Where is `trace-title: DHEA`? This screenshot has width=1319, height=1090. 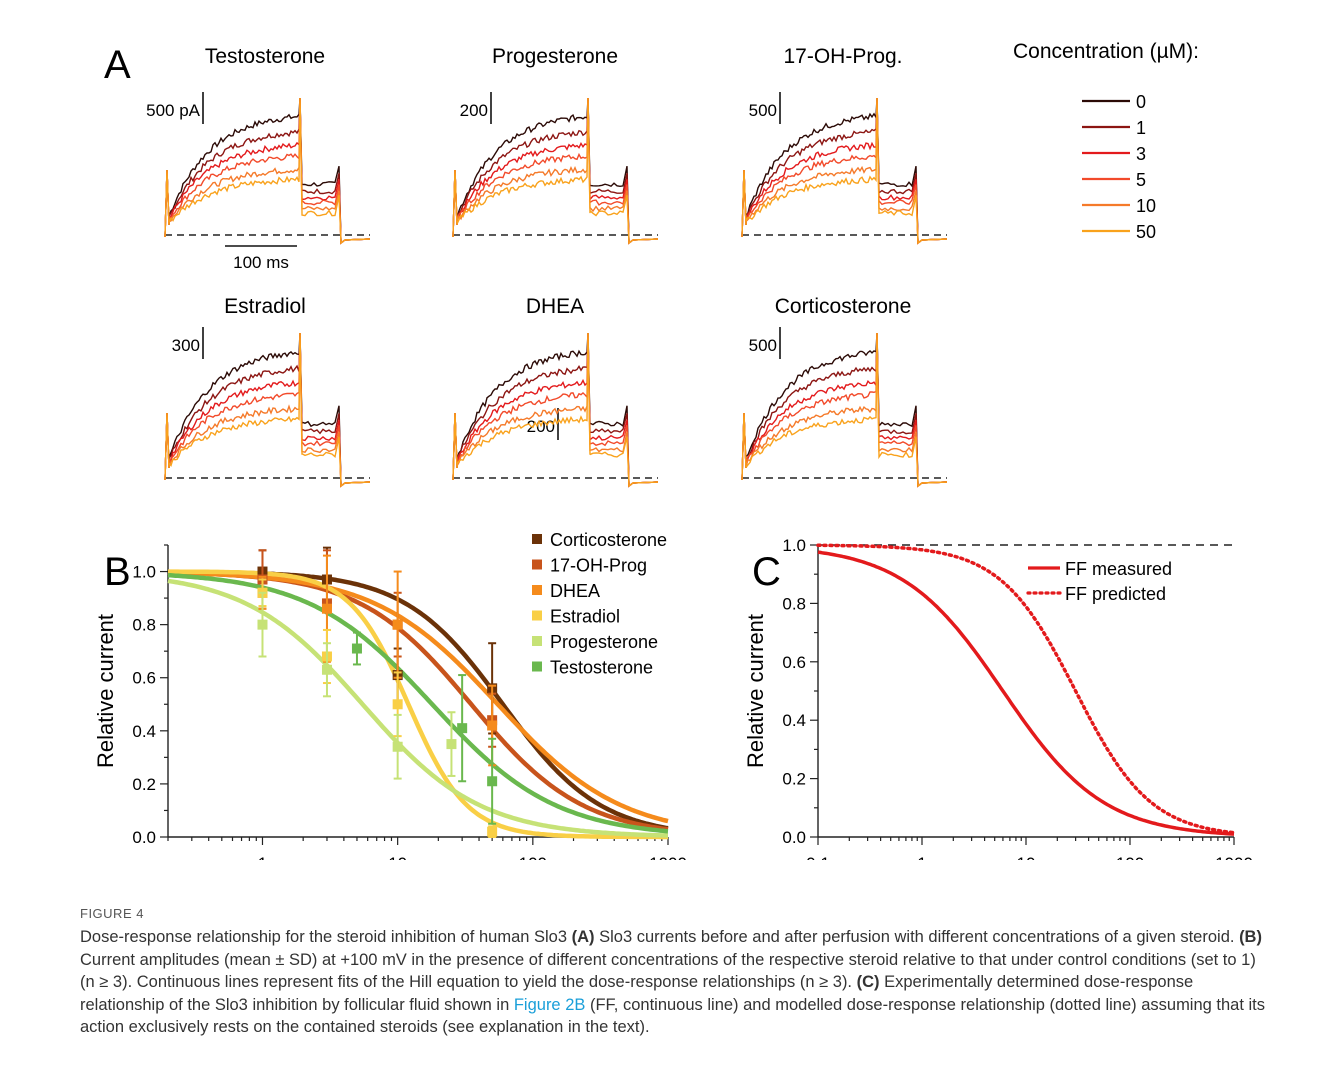
trace-title: DHEA is located at coordinates (555, 306).